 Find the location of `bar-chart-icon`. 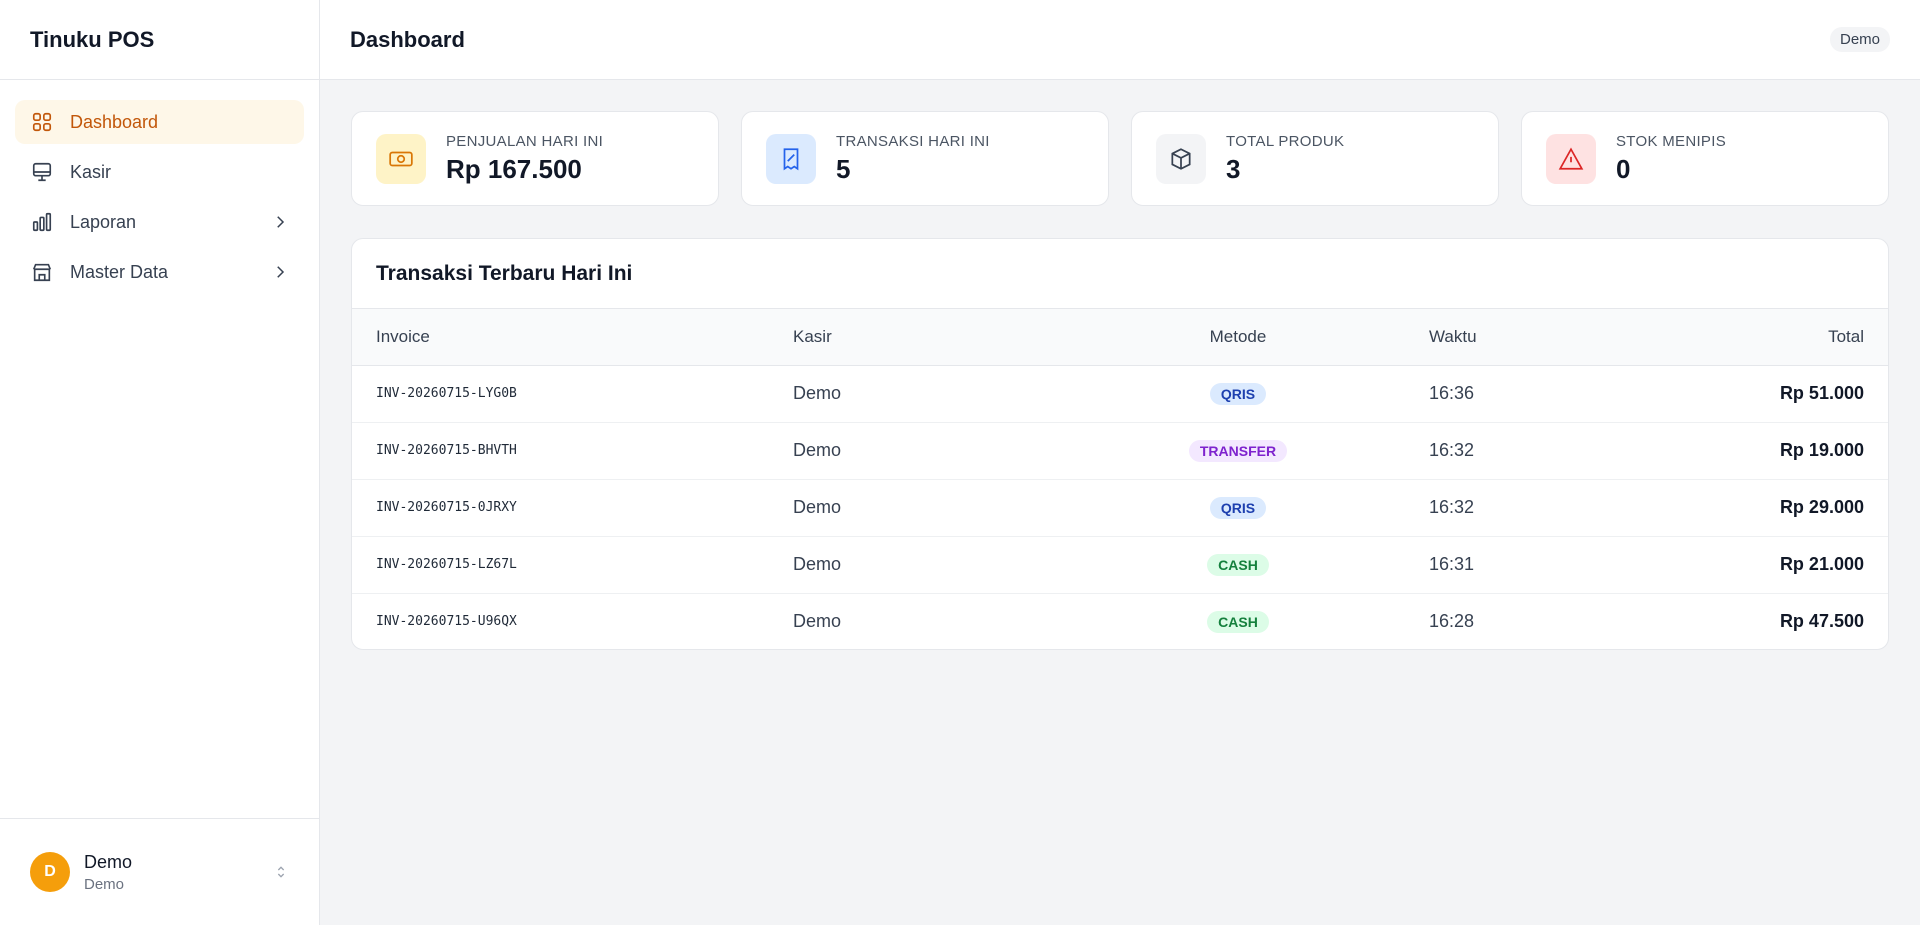

bar-chart-icon is located at coordinates (42, 222).